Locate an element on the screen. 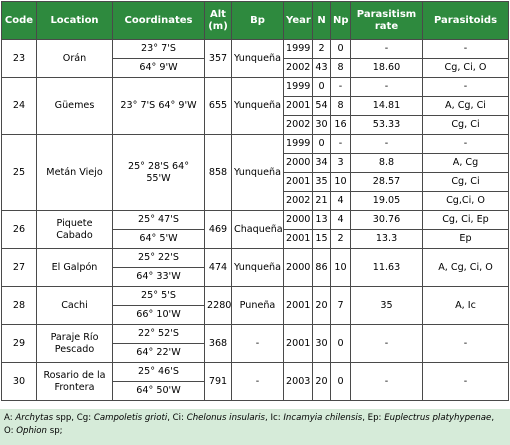 This screenshot has height=445, width=510. cell-code: 25 is located at coordinates (19, 172).